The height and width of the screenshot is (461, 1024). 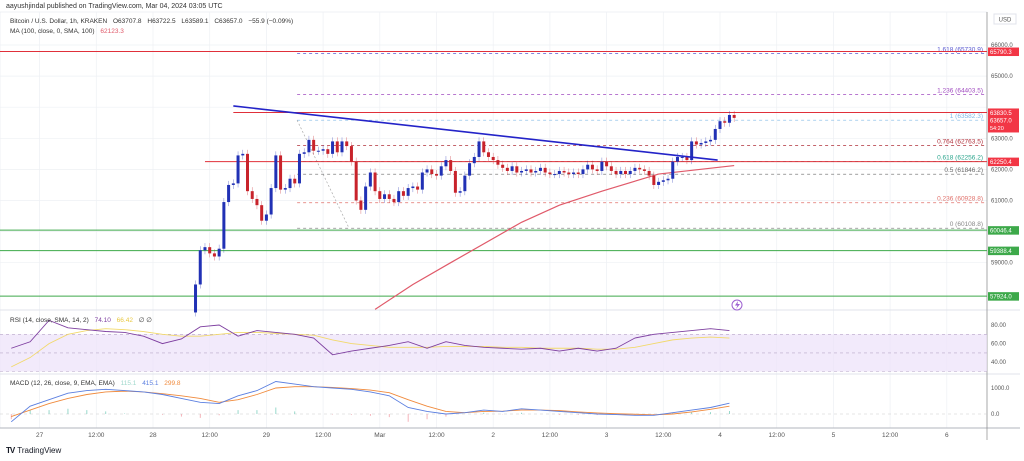 What do you see at coordinates (493, 435) in the screenshot?
I see `time-axis-label: 2` at bounding box center [493, 435].